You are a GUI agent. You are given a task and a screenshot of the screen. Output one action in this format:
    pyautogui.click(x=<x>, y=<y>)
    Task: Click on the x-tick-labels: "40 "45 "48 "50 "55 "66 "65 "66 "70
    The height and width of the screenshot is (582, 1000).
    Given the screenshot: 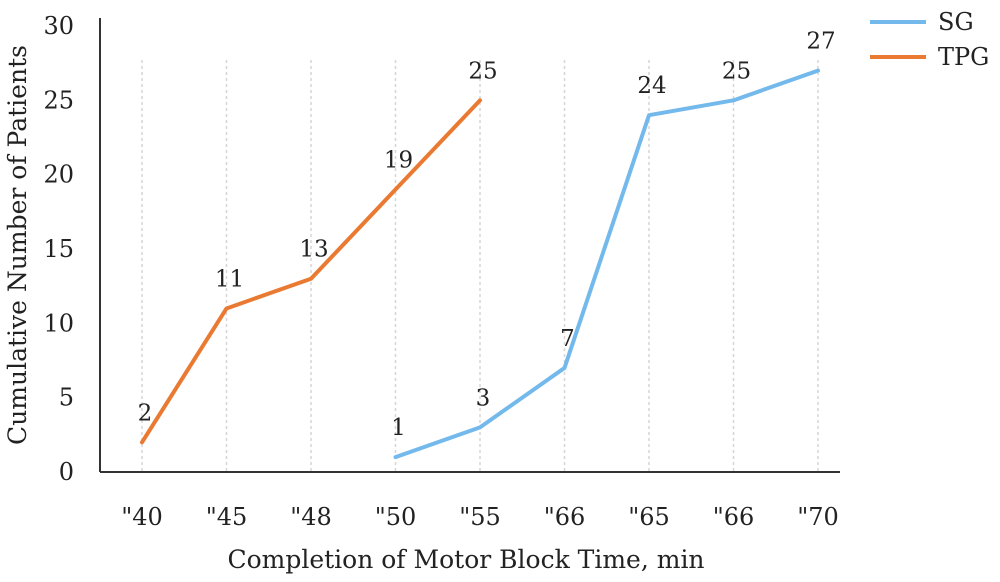 What is the action you would take?
    pyautogui.click(x=480, y=517)
    